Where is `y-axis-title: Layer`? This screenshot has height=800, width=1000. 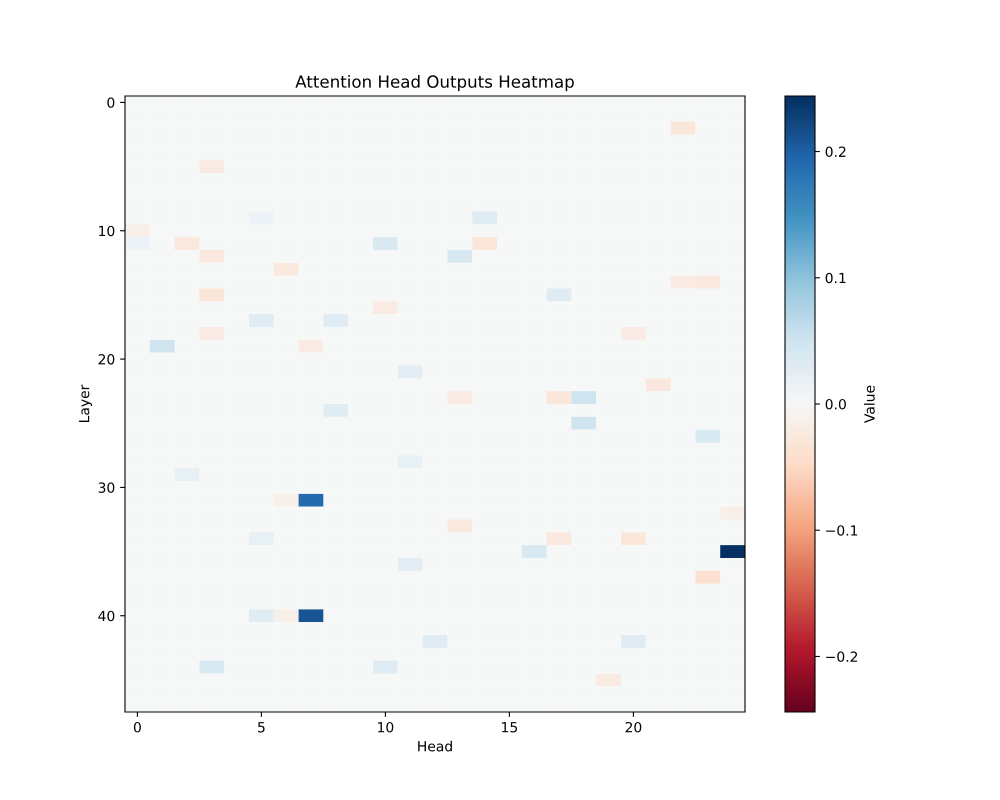
y-axis-title: Layer is located at coordinates (85, 403).